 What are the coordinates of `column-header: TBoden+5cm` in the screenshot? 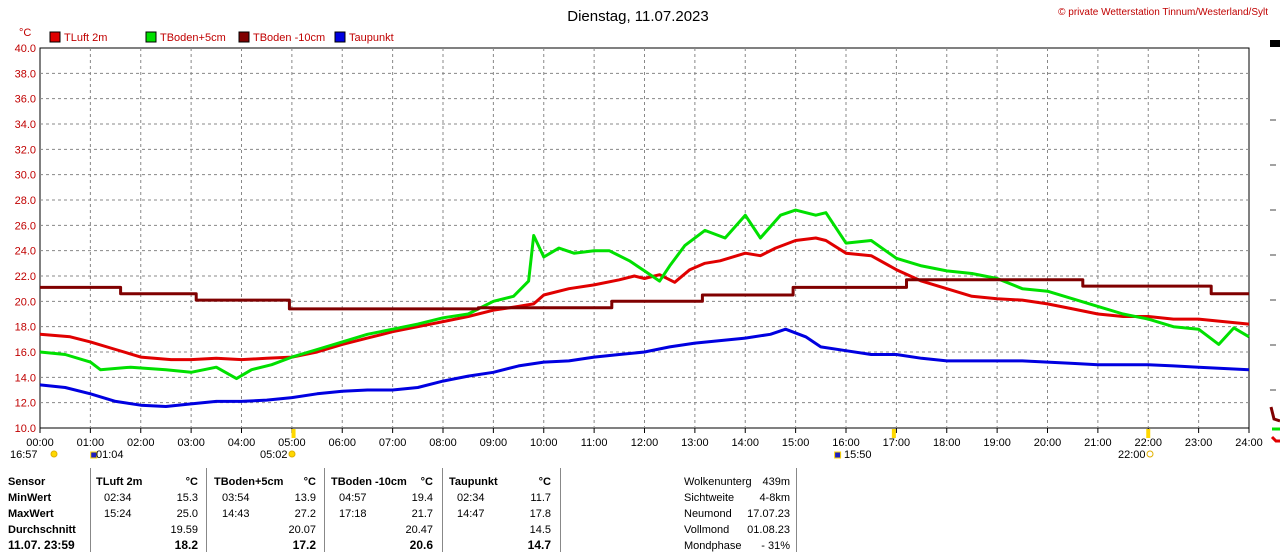 It's located at (249, 482).